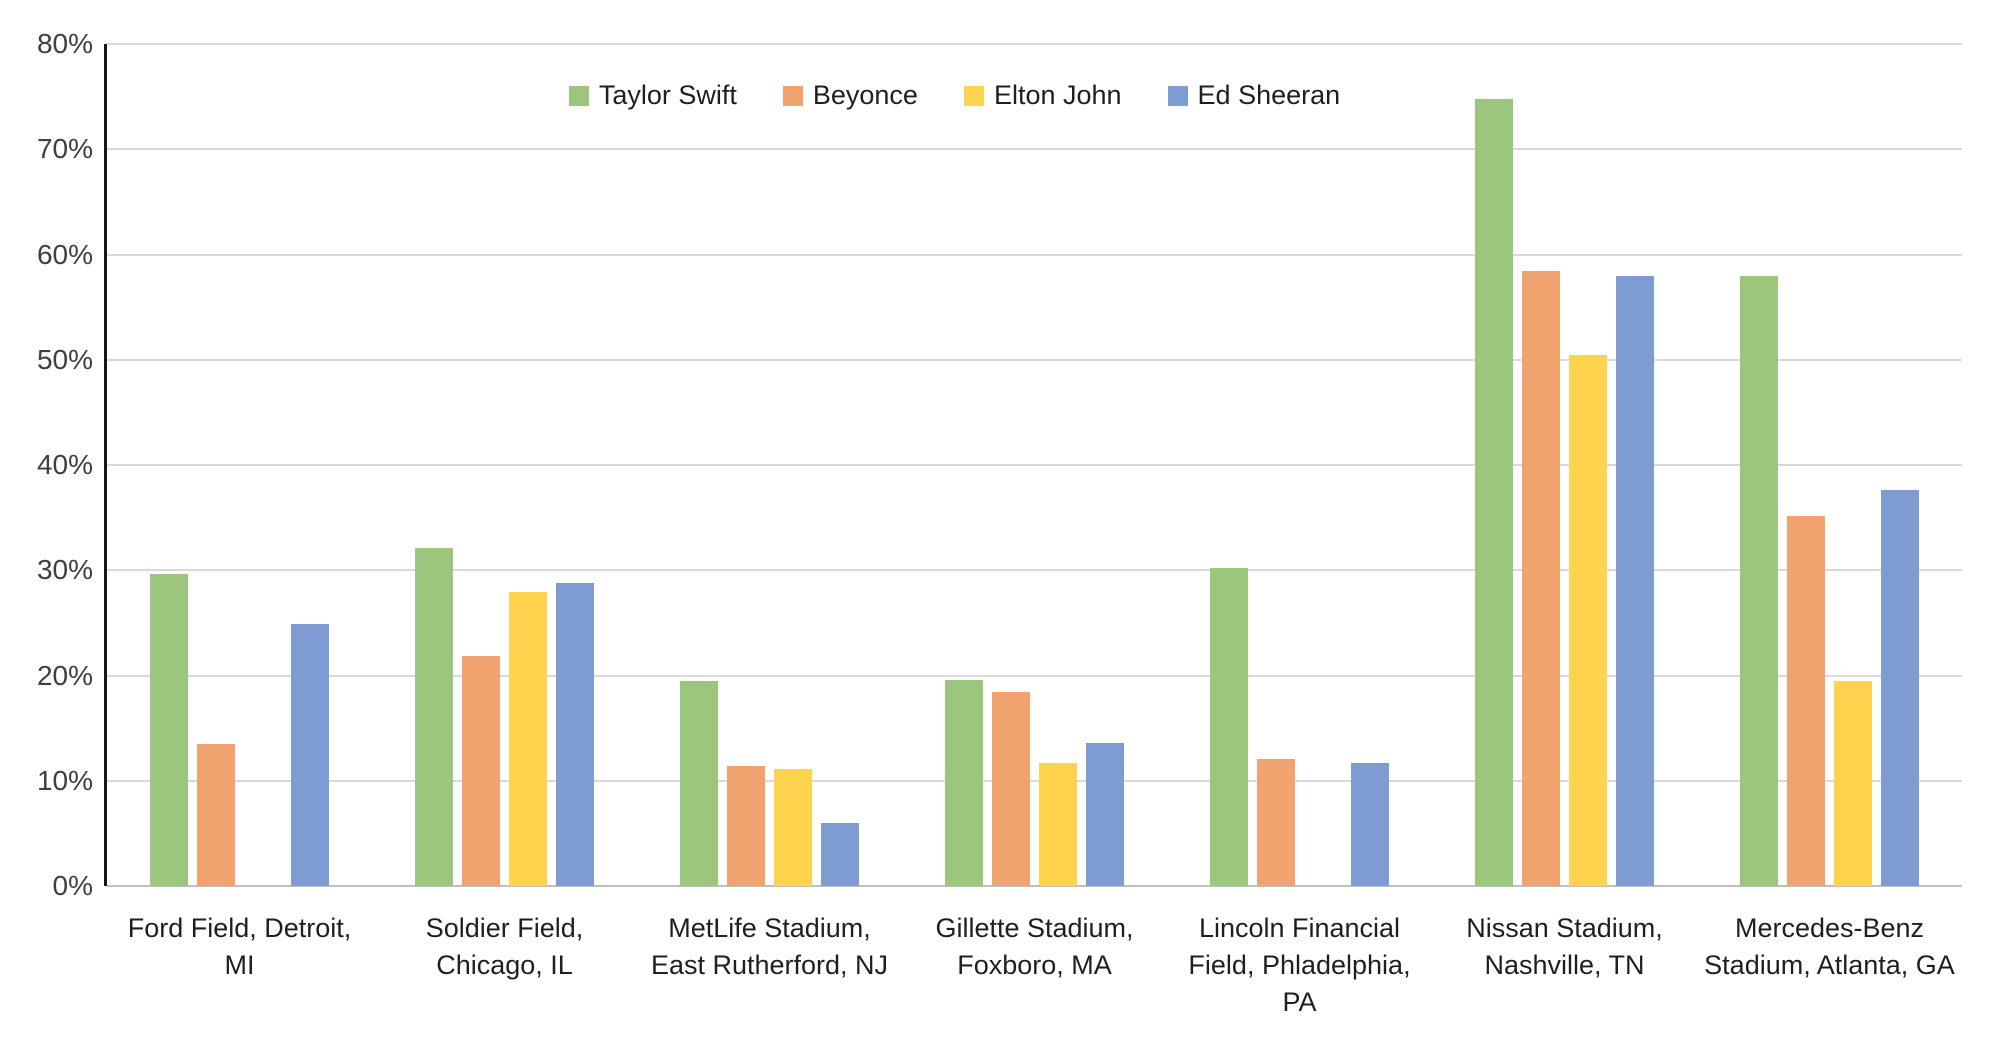 This screenshot has height=1055, width=2000. I want to click on y-tick-label-70pct: 70%, so click(64, 149).